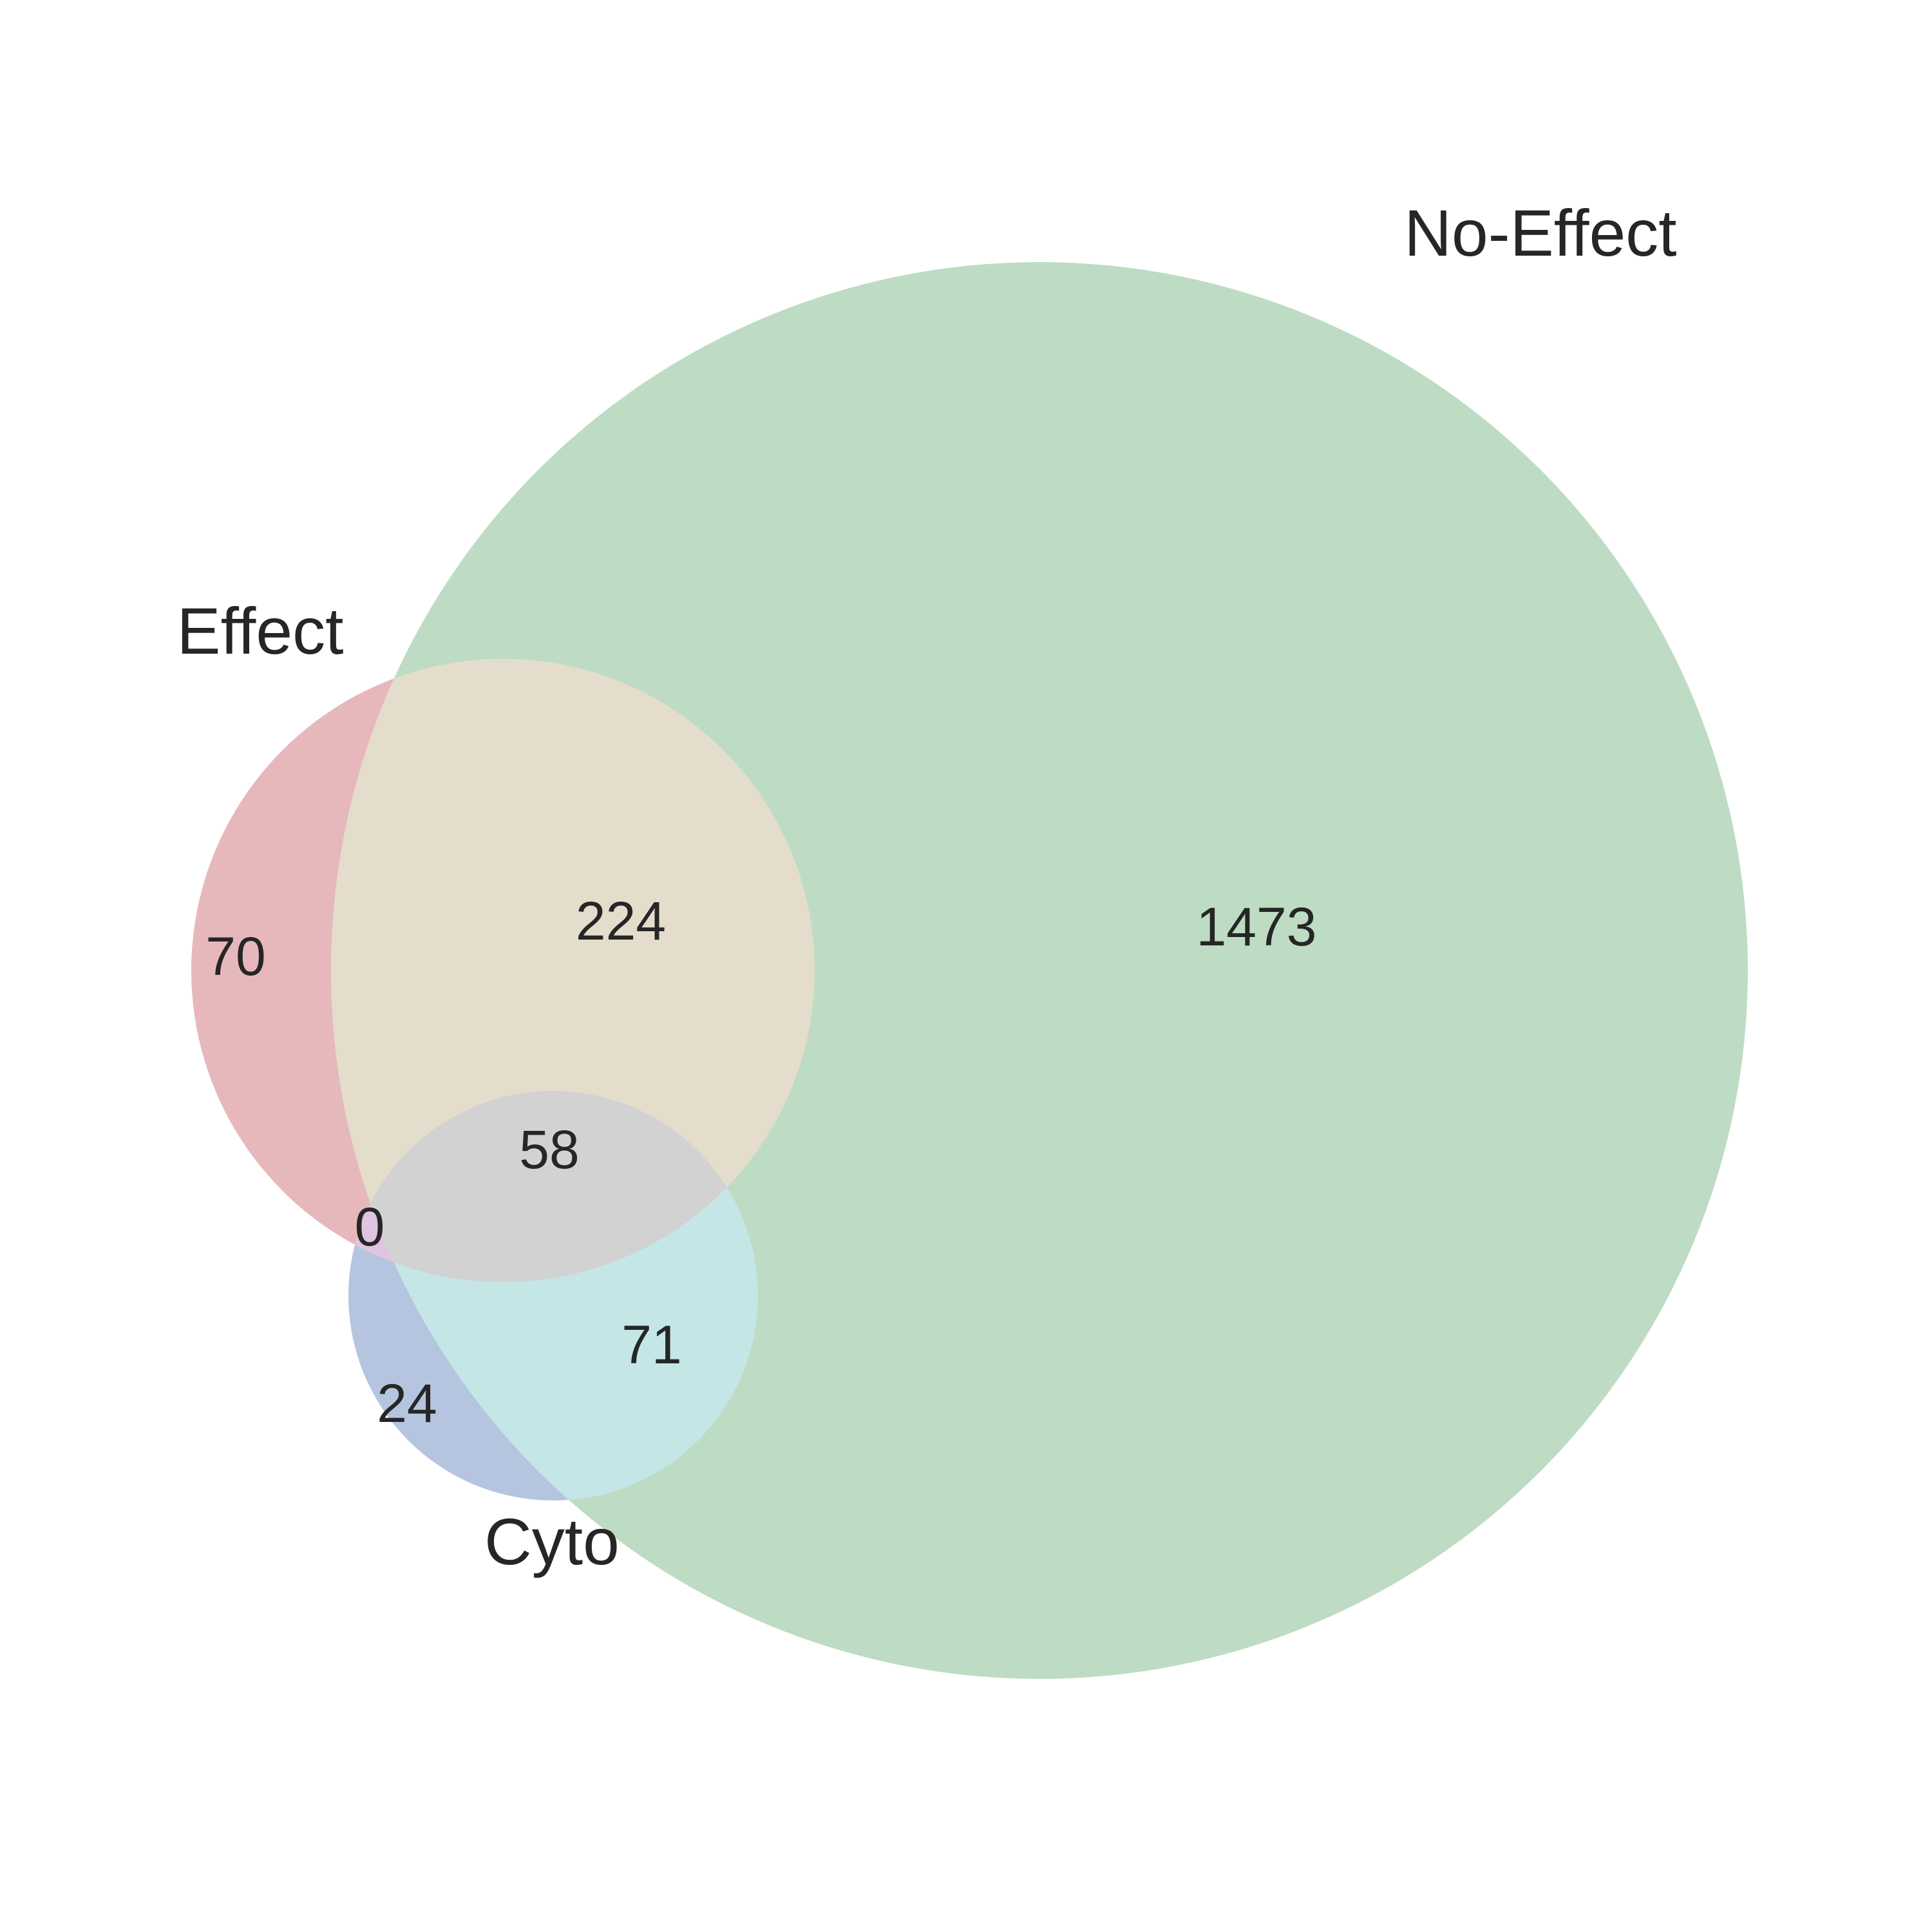 This screenshot has width=1932, height=1932. Describe the element at coordinates (549, 1149) in the screenshot. I see `count-triple: 58` at that location.